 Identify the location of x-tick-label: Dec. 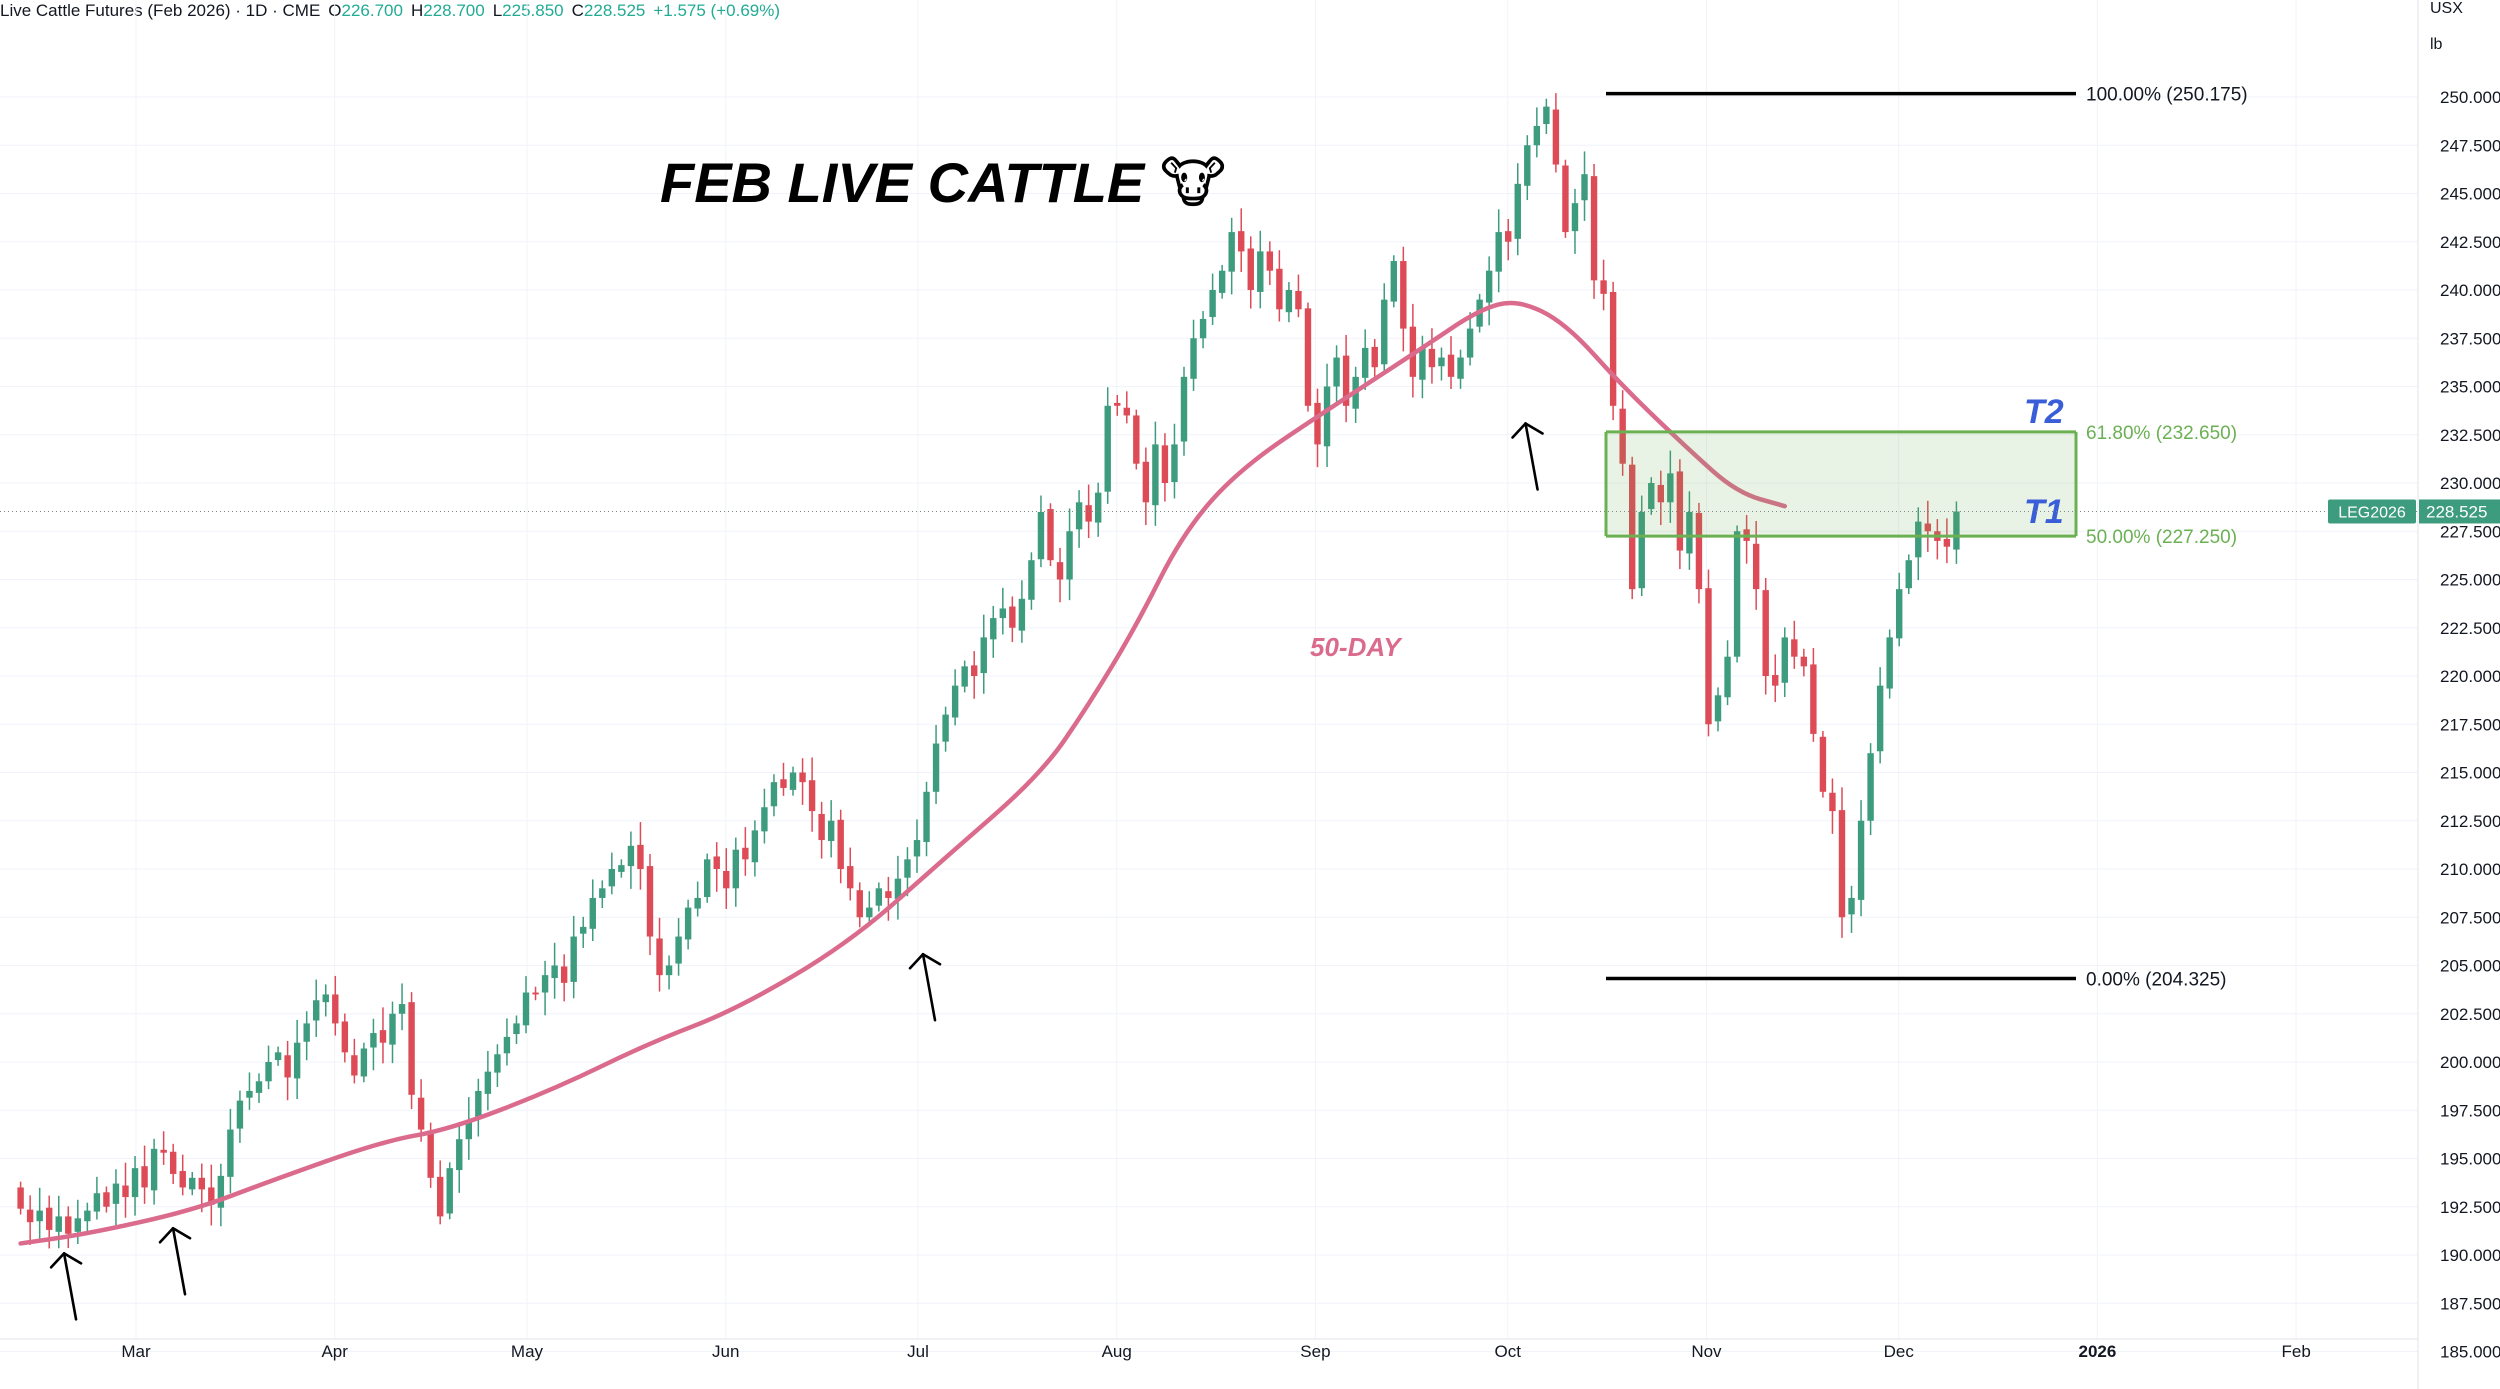
(1899, 1351).